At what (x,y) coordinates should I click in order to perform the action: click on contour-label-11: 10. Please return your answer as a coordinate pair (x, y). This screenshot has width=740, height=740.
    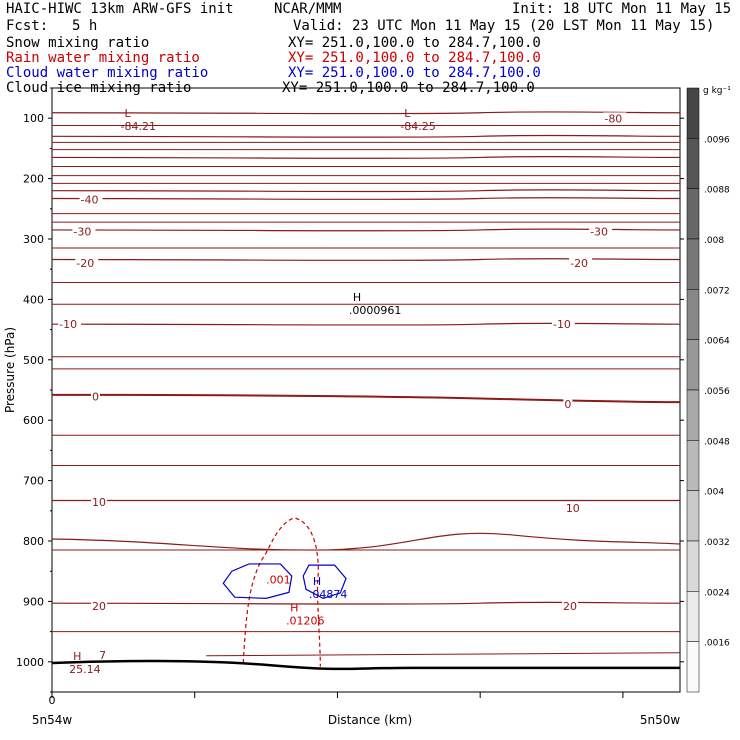
    Looking at the image, I should click on (573, 508).